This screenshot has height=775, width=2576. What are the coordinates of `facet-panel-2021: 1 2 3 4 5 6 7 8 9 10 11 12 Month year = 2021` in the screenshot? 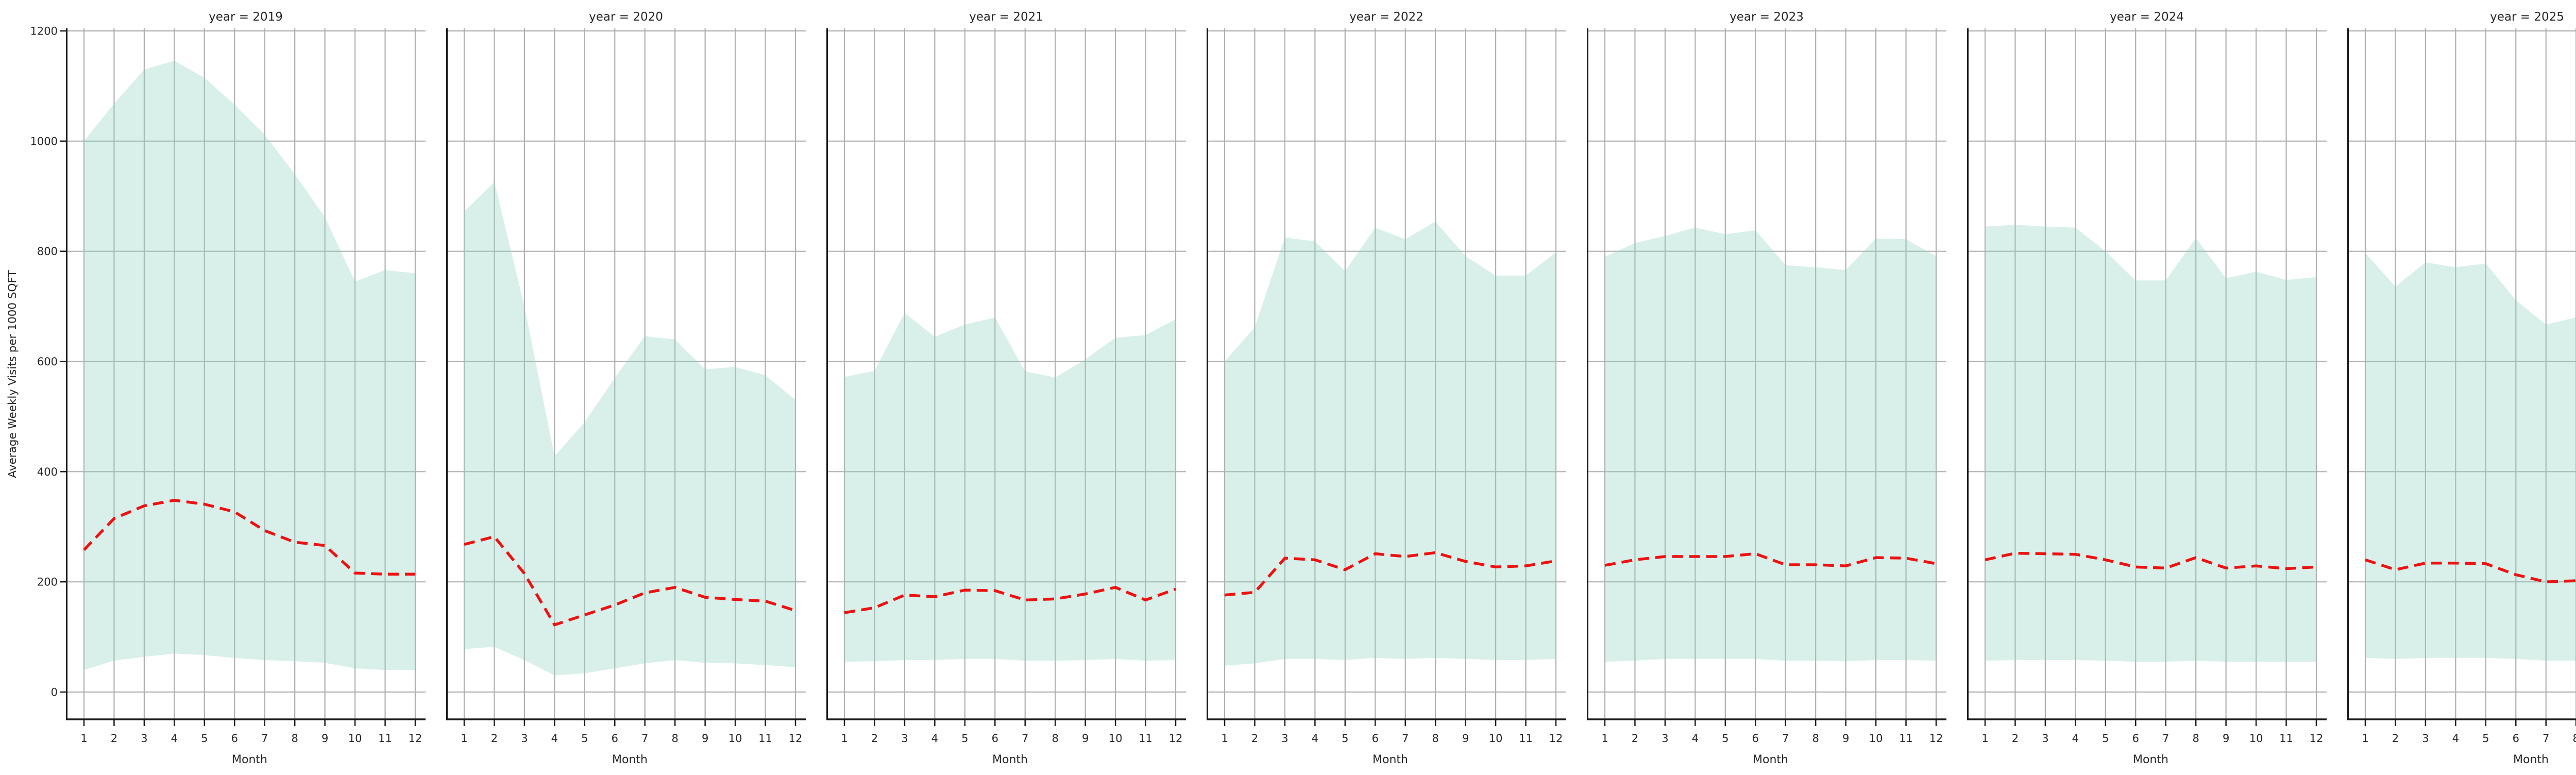 It's located at (1006, 387).